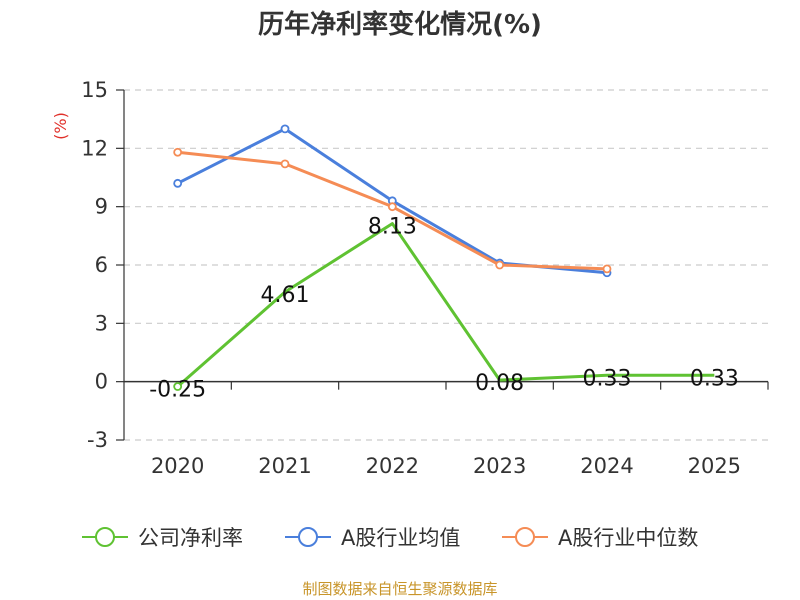 This screenshot has height=600, width=800. What do you see at coordinates (101, 382) in the screenshot?
I see `y-tick-label: 0` at bounding box center [101, 382].